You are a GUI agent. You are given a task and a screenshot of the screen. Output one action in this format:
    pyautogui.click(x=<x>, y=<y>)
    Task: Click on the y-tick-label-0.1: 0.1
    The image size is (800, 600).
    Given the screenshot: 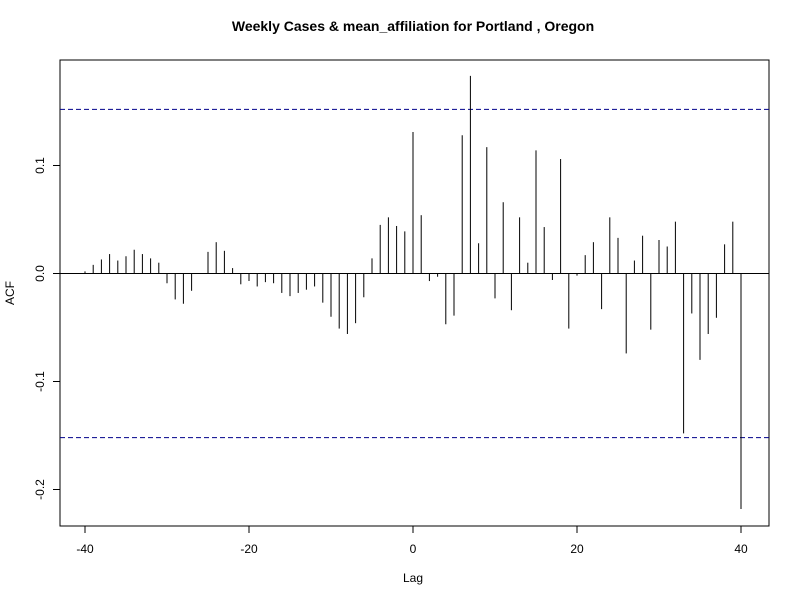 What is the action you would take?
    pyautogui.click(x=40, y=165)
    